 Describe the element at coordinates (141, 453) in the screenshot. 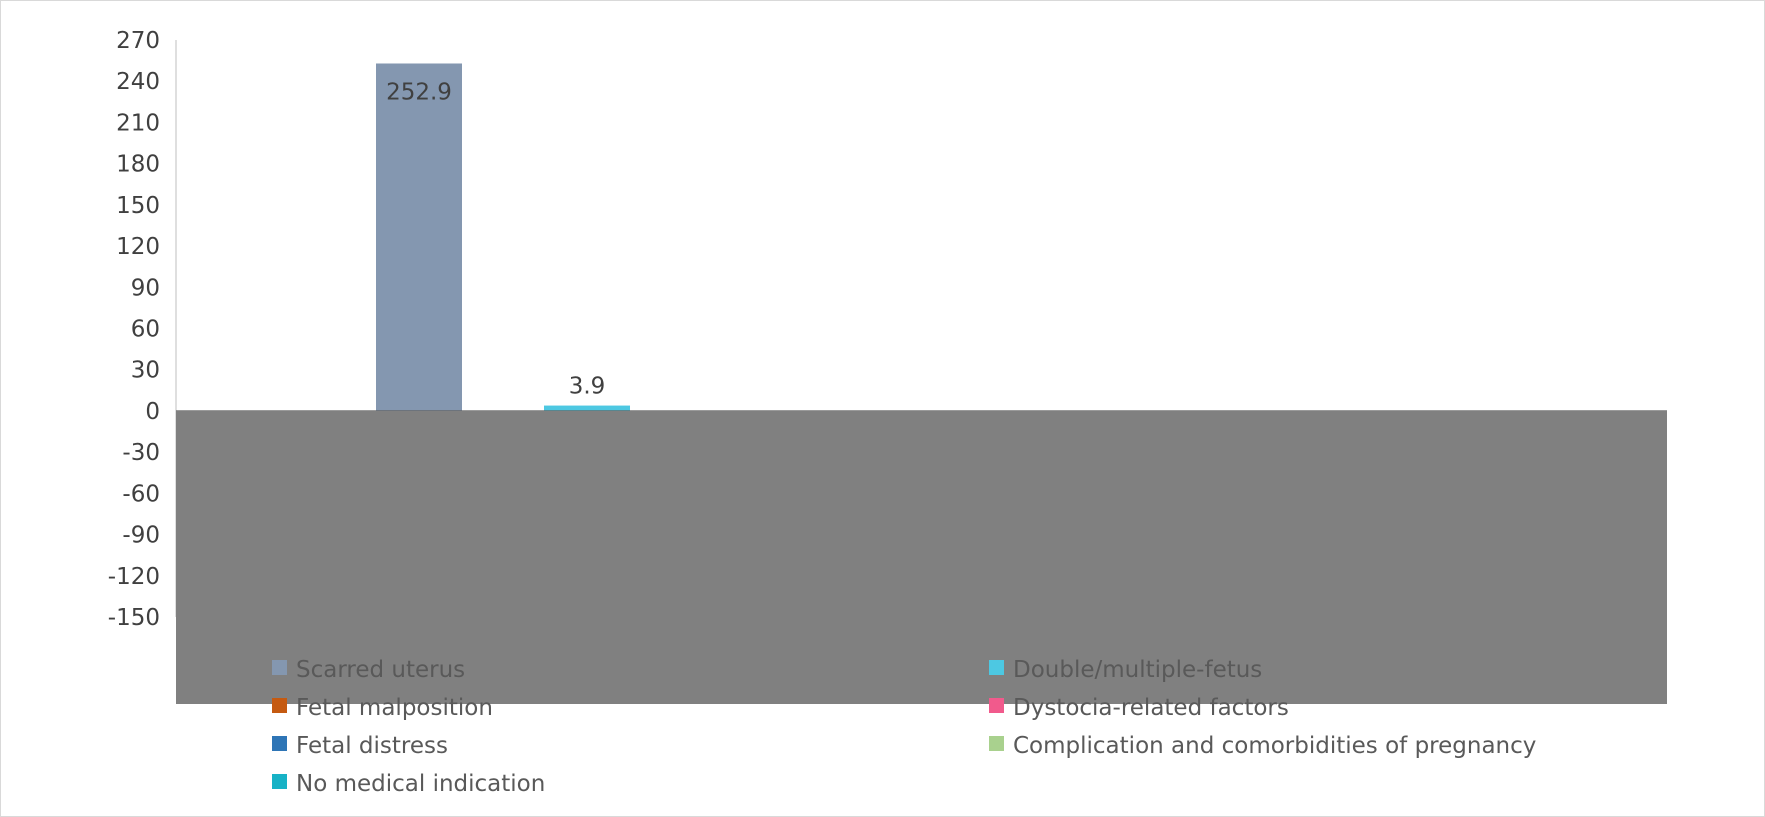

I see `y-tick-label: -30` at that location.